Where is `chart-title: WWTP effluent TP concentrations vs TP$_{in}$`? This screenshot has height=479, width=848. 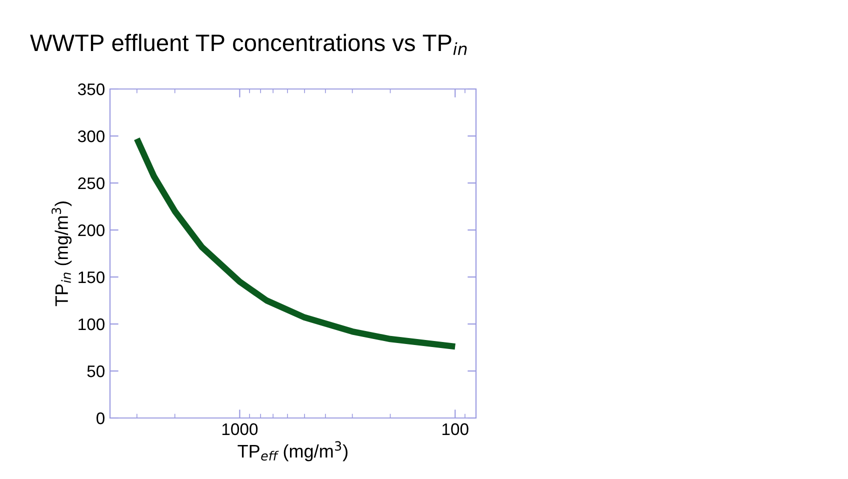 chart-title: WWTP effluent TP concentrations vs TP$_{in}$ is located at coordinates (248, 44).